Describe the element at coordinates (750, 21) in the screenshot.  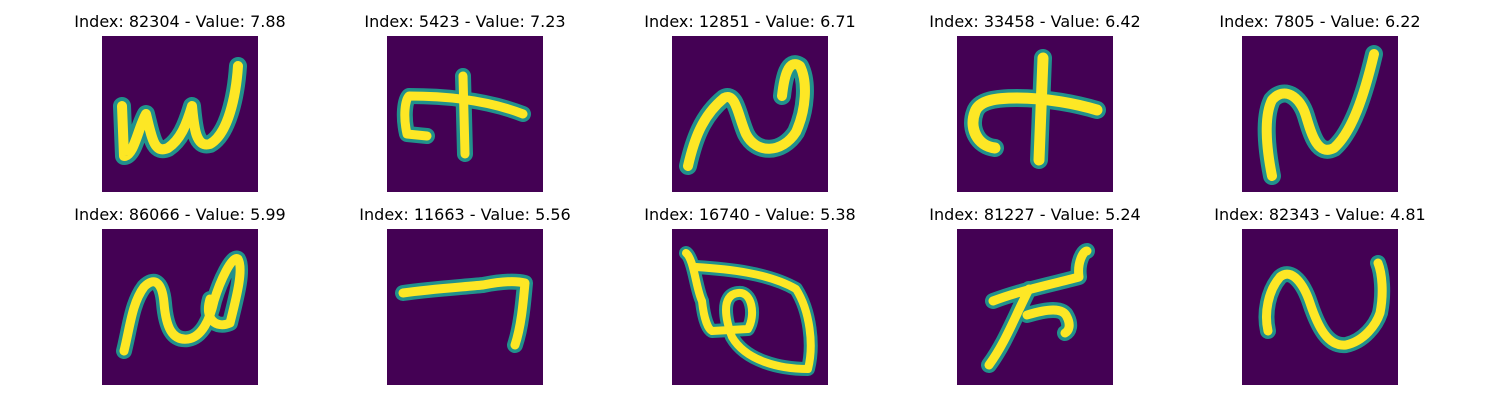
I see `panel-title: Index: 12851 - Value: 6.71` at that location.